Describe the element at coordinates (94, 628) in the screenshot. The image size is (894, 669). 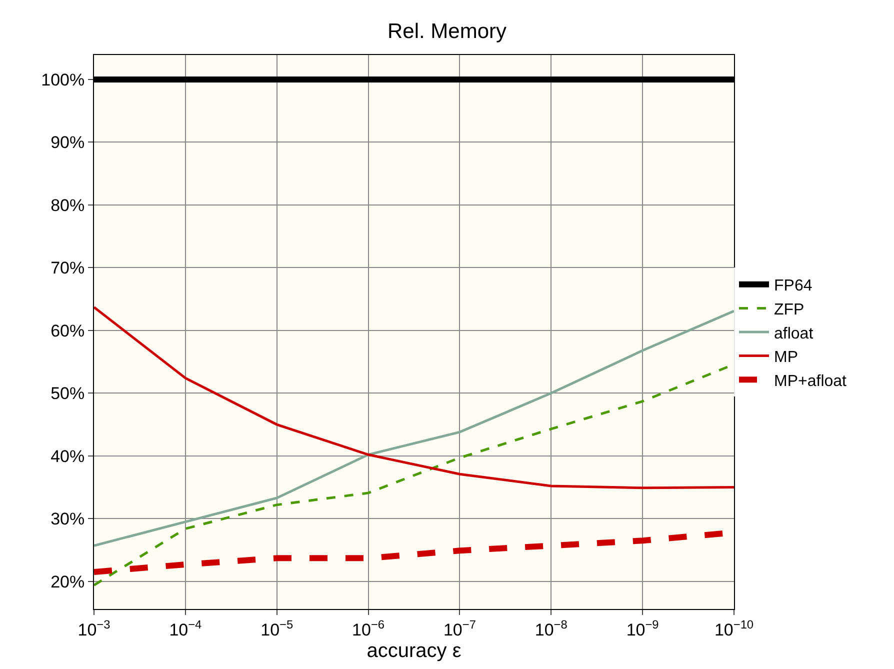
I see `x-tick-label: 10$^{−3}$` at that location.